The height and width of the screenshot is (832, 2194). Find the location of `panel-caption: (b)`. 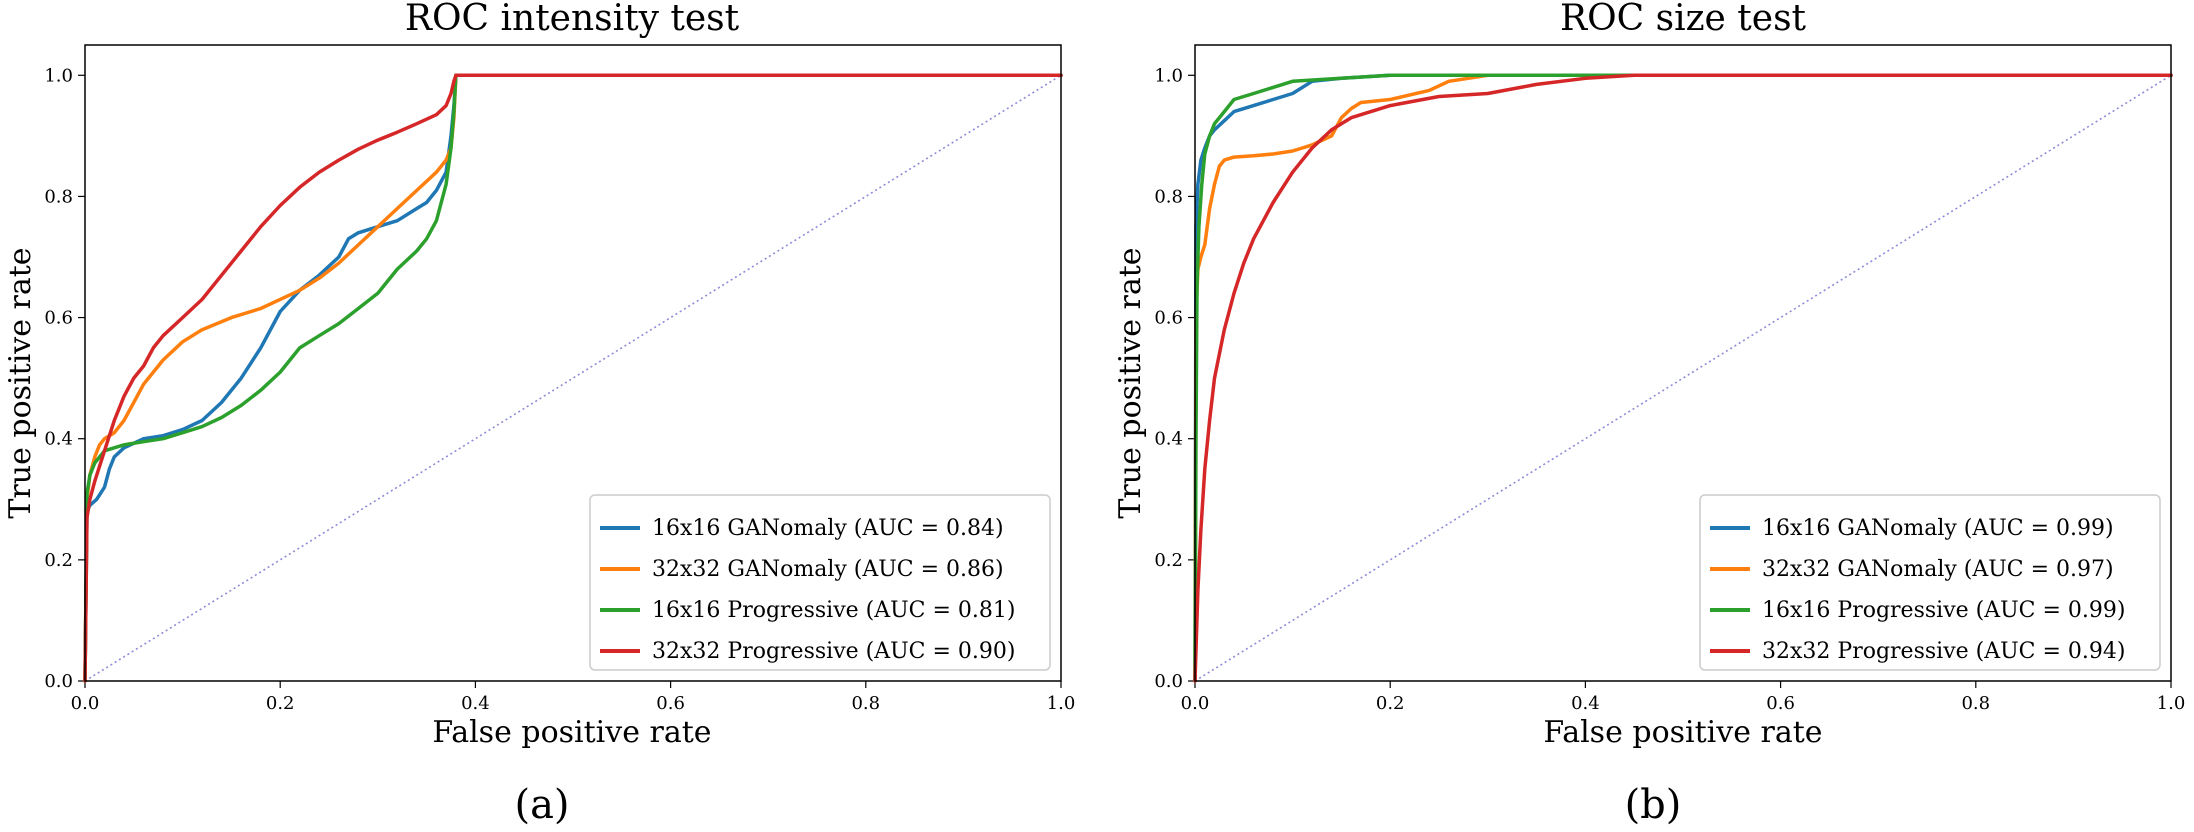

panel-caption: (b) is located at coordinates (1653, 805).